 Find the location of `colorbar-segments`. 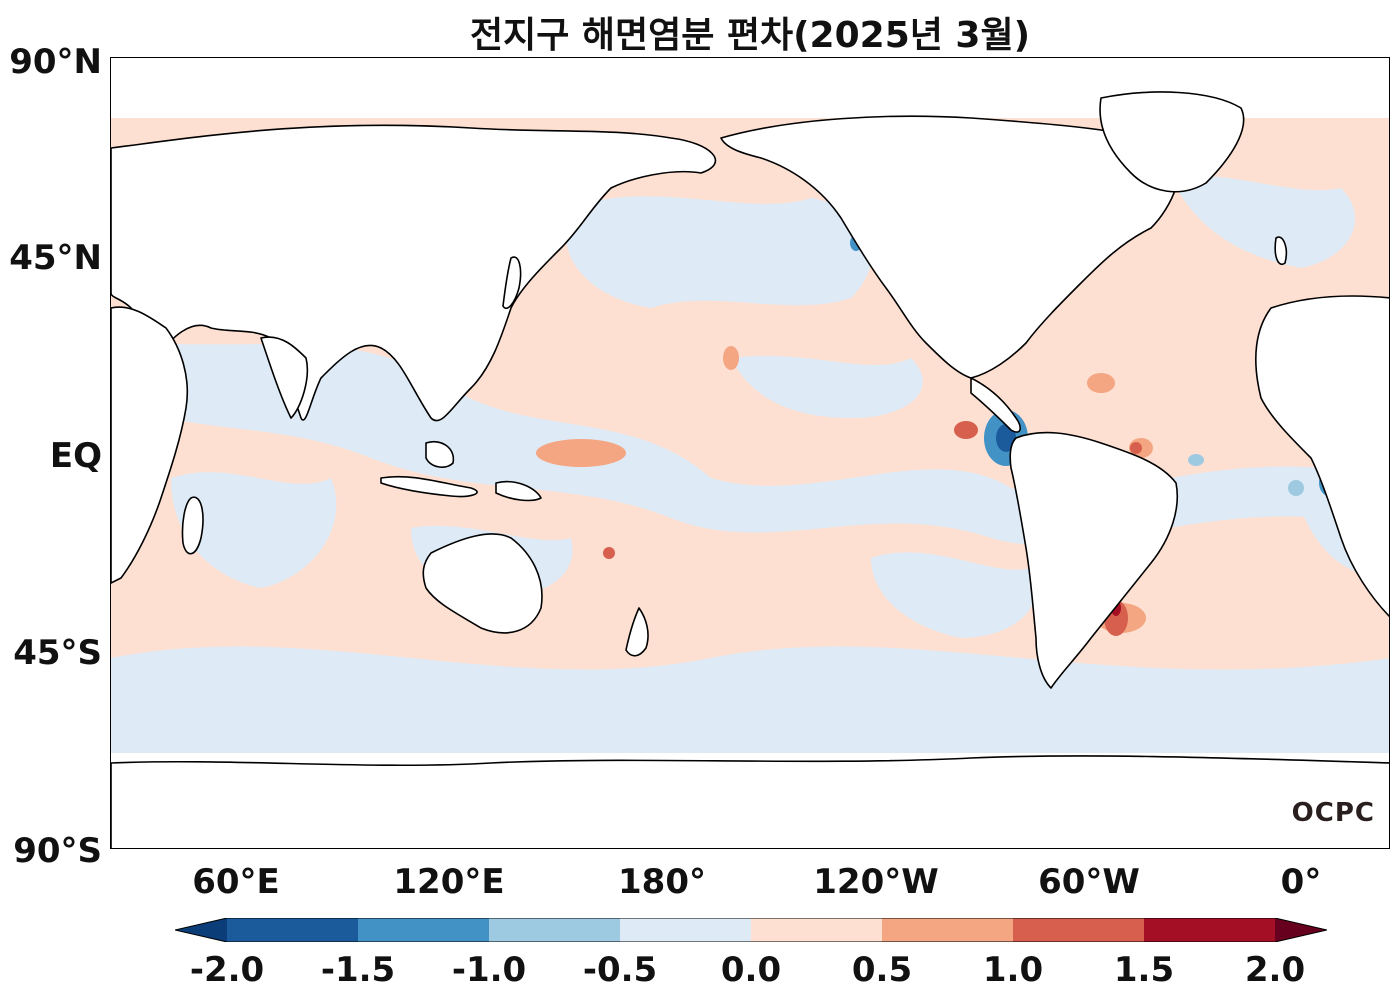

colorbar-segments is located at coordinates (751, 930).